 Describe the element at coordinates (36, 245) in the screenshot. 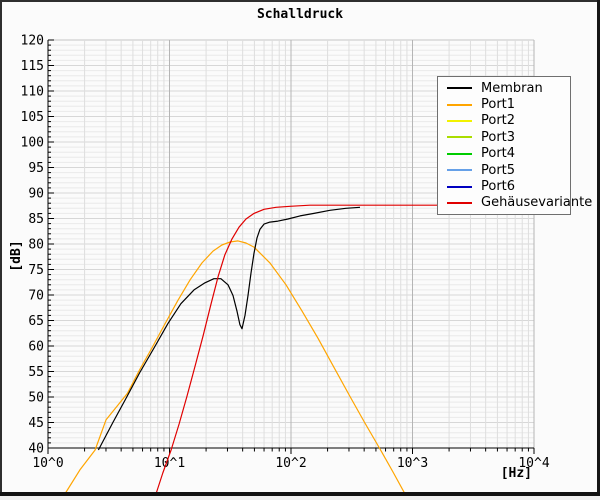

I see `y-tick-label: 80` at that location.